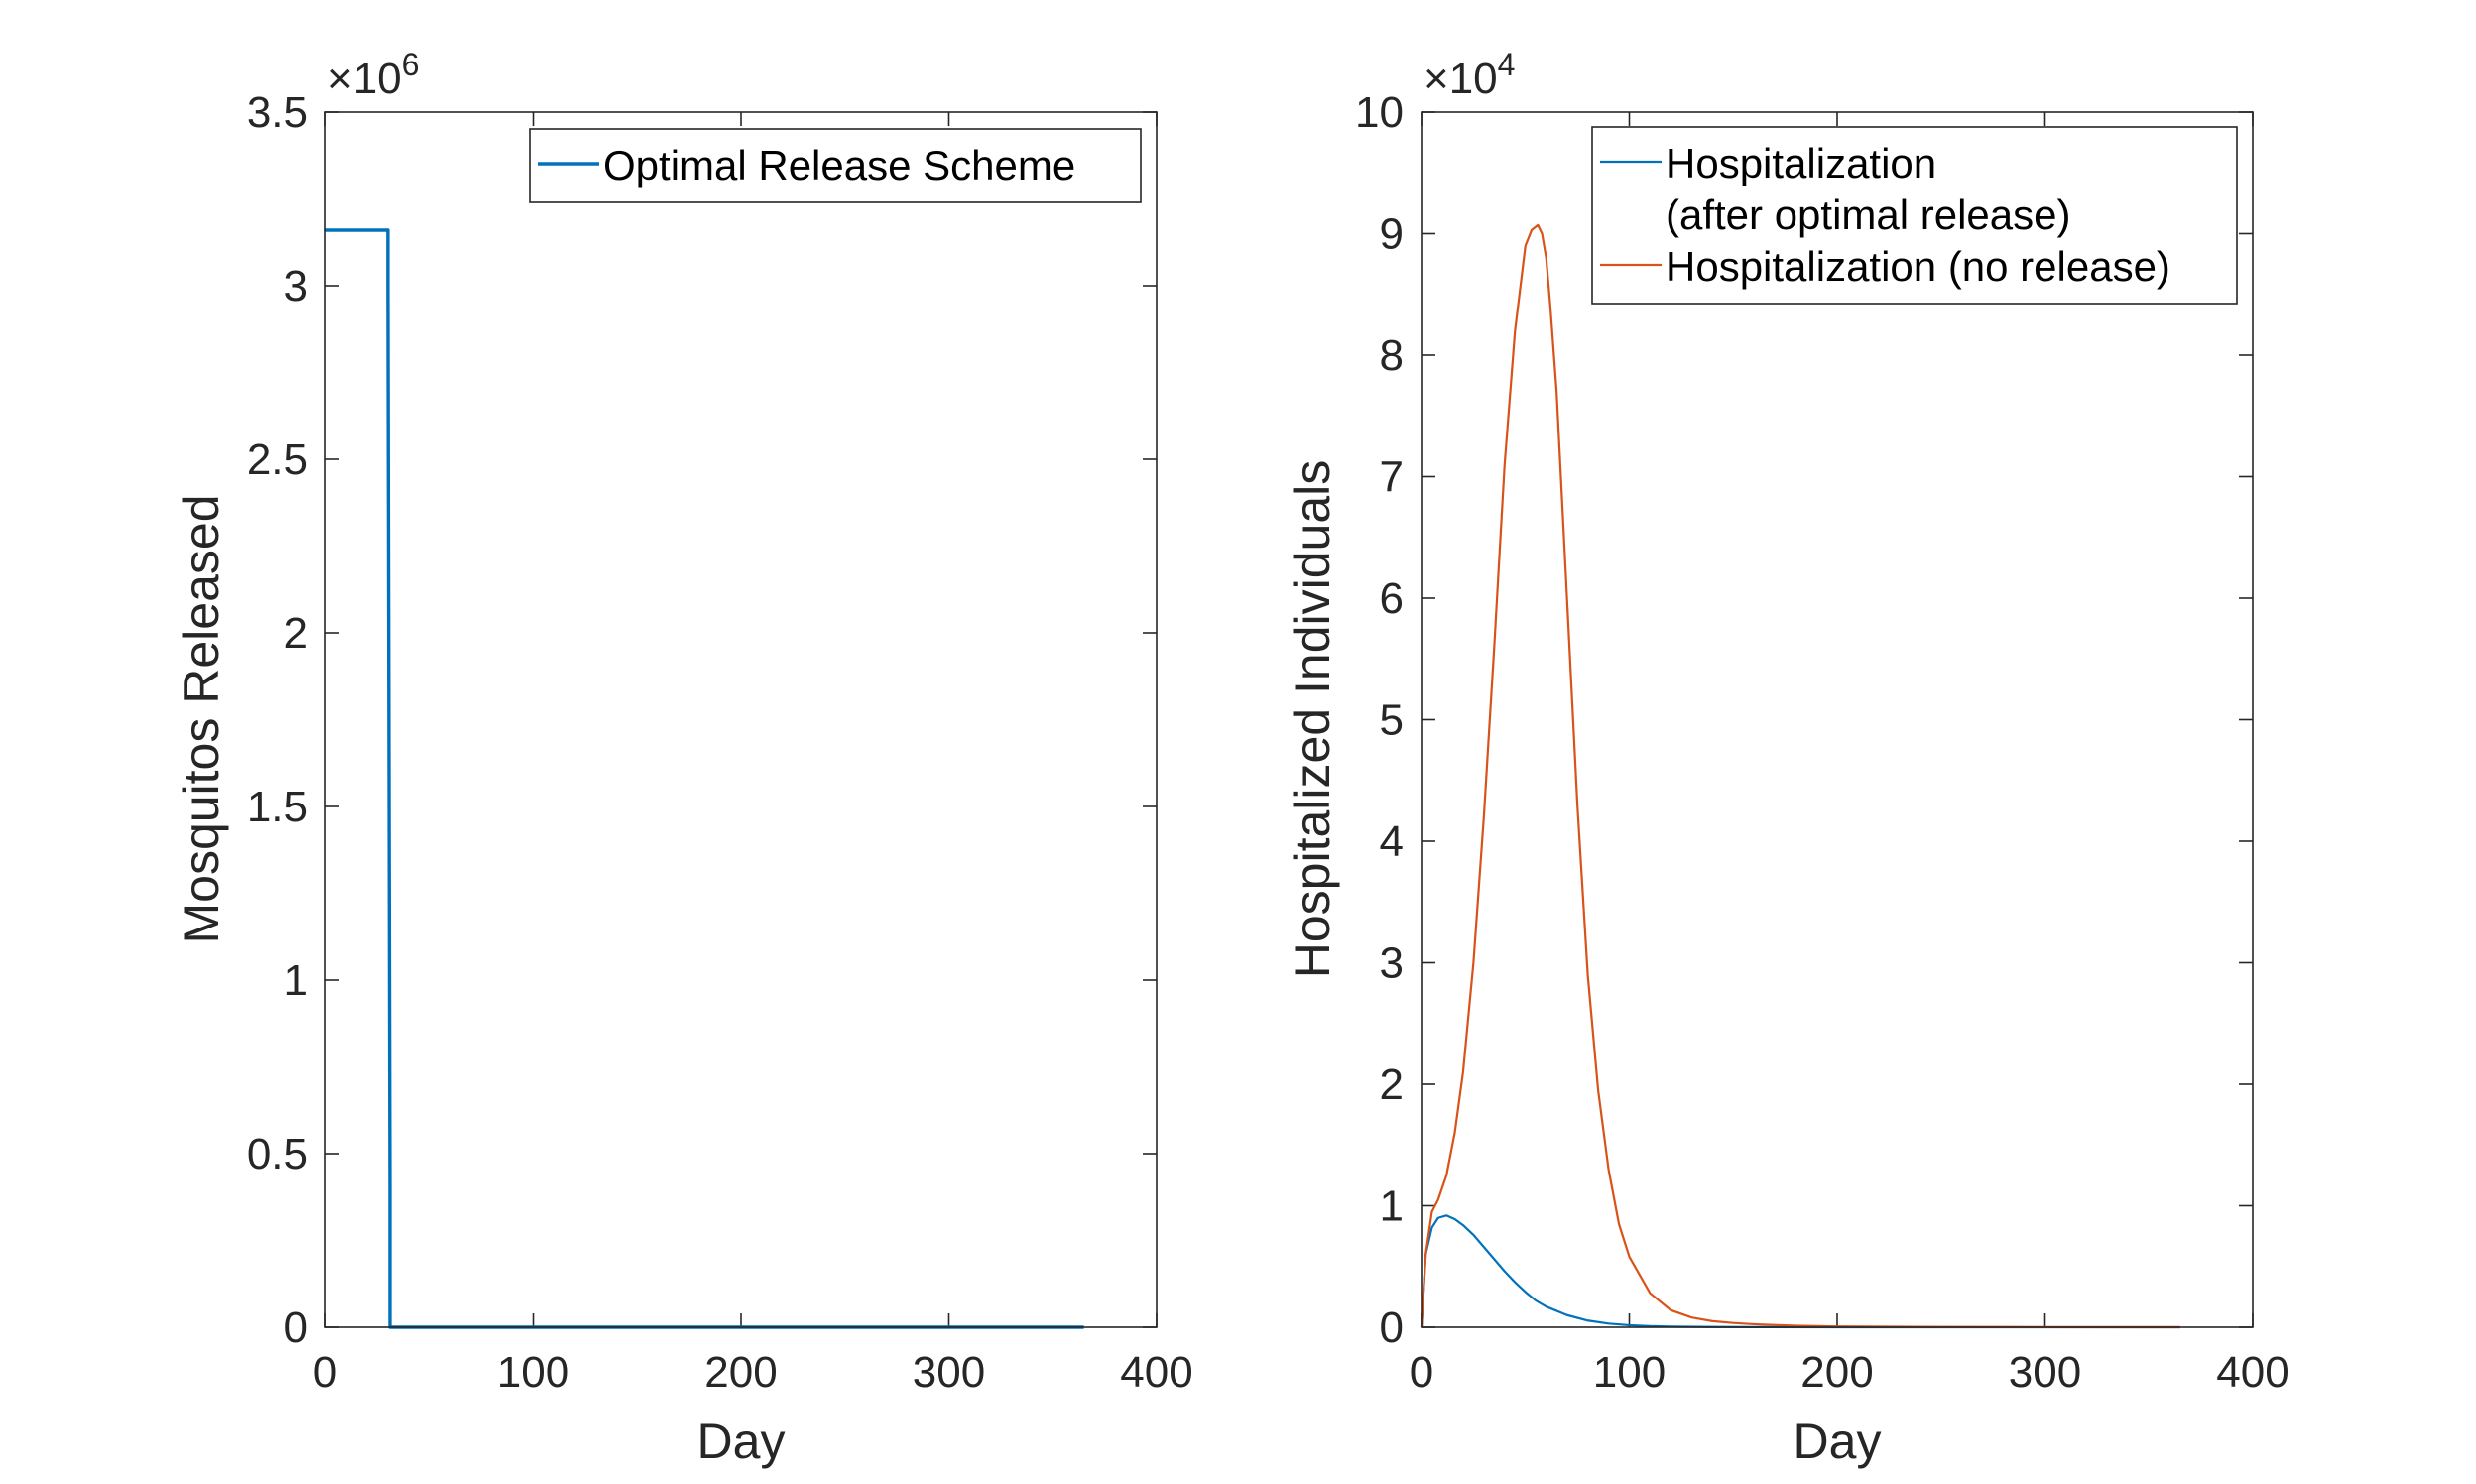  I want to click on y-tick-label: 4, so click(1392, 841).